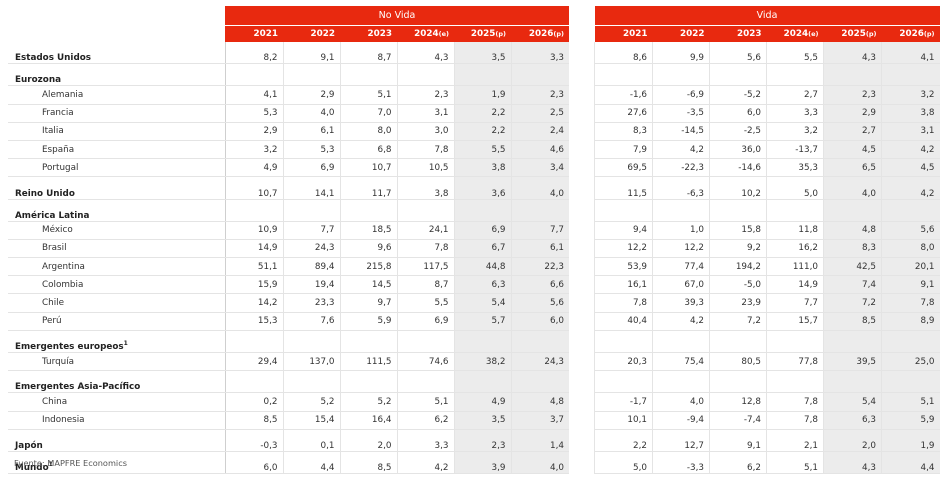  Describe the element at coordinates (311, 249) in the screenshot. I see `no-vida-value: 24,3` at that location.